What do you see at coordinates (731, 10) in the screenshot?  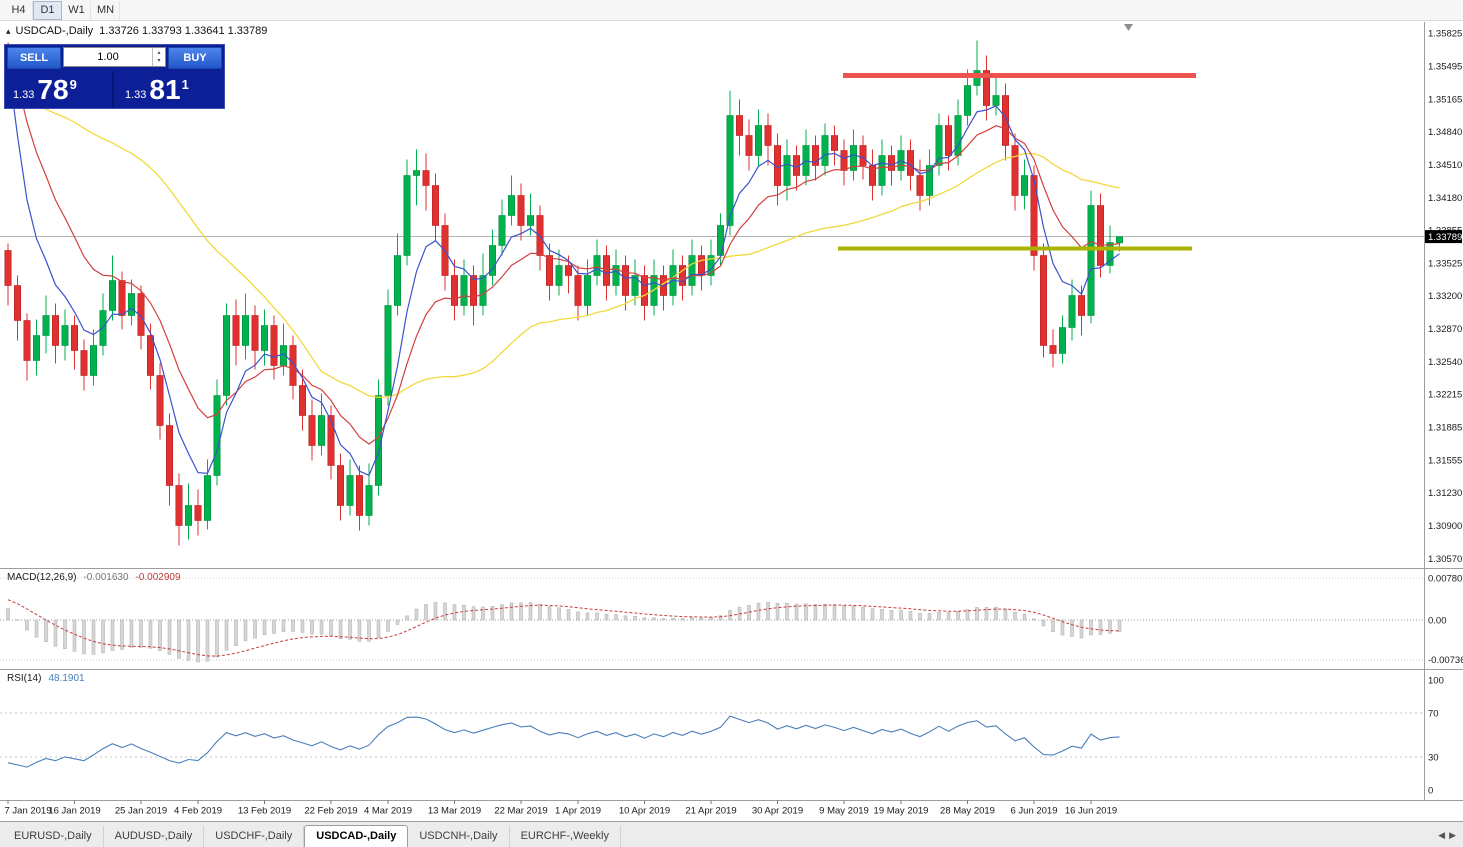 I see `timeframe-toolbar: H4 D1 W1 MN` at bounding box center [731, 10].